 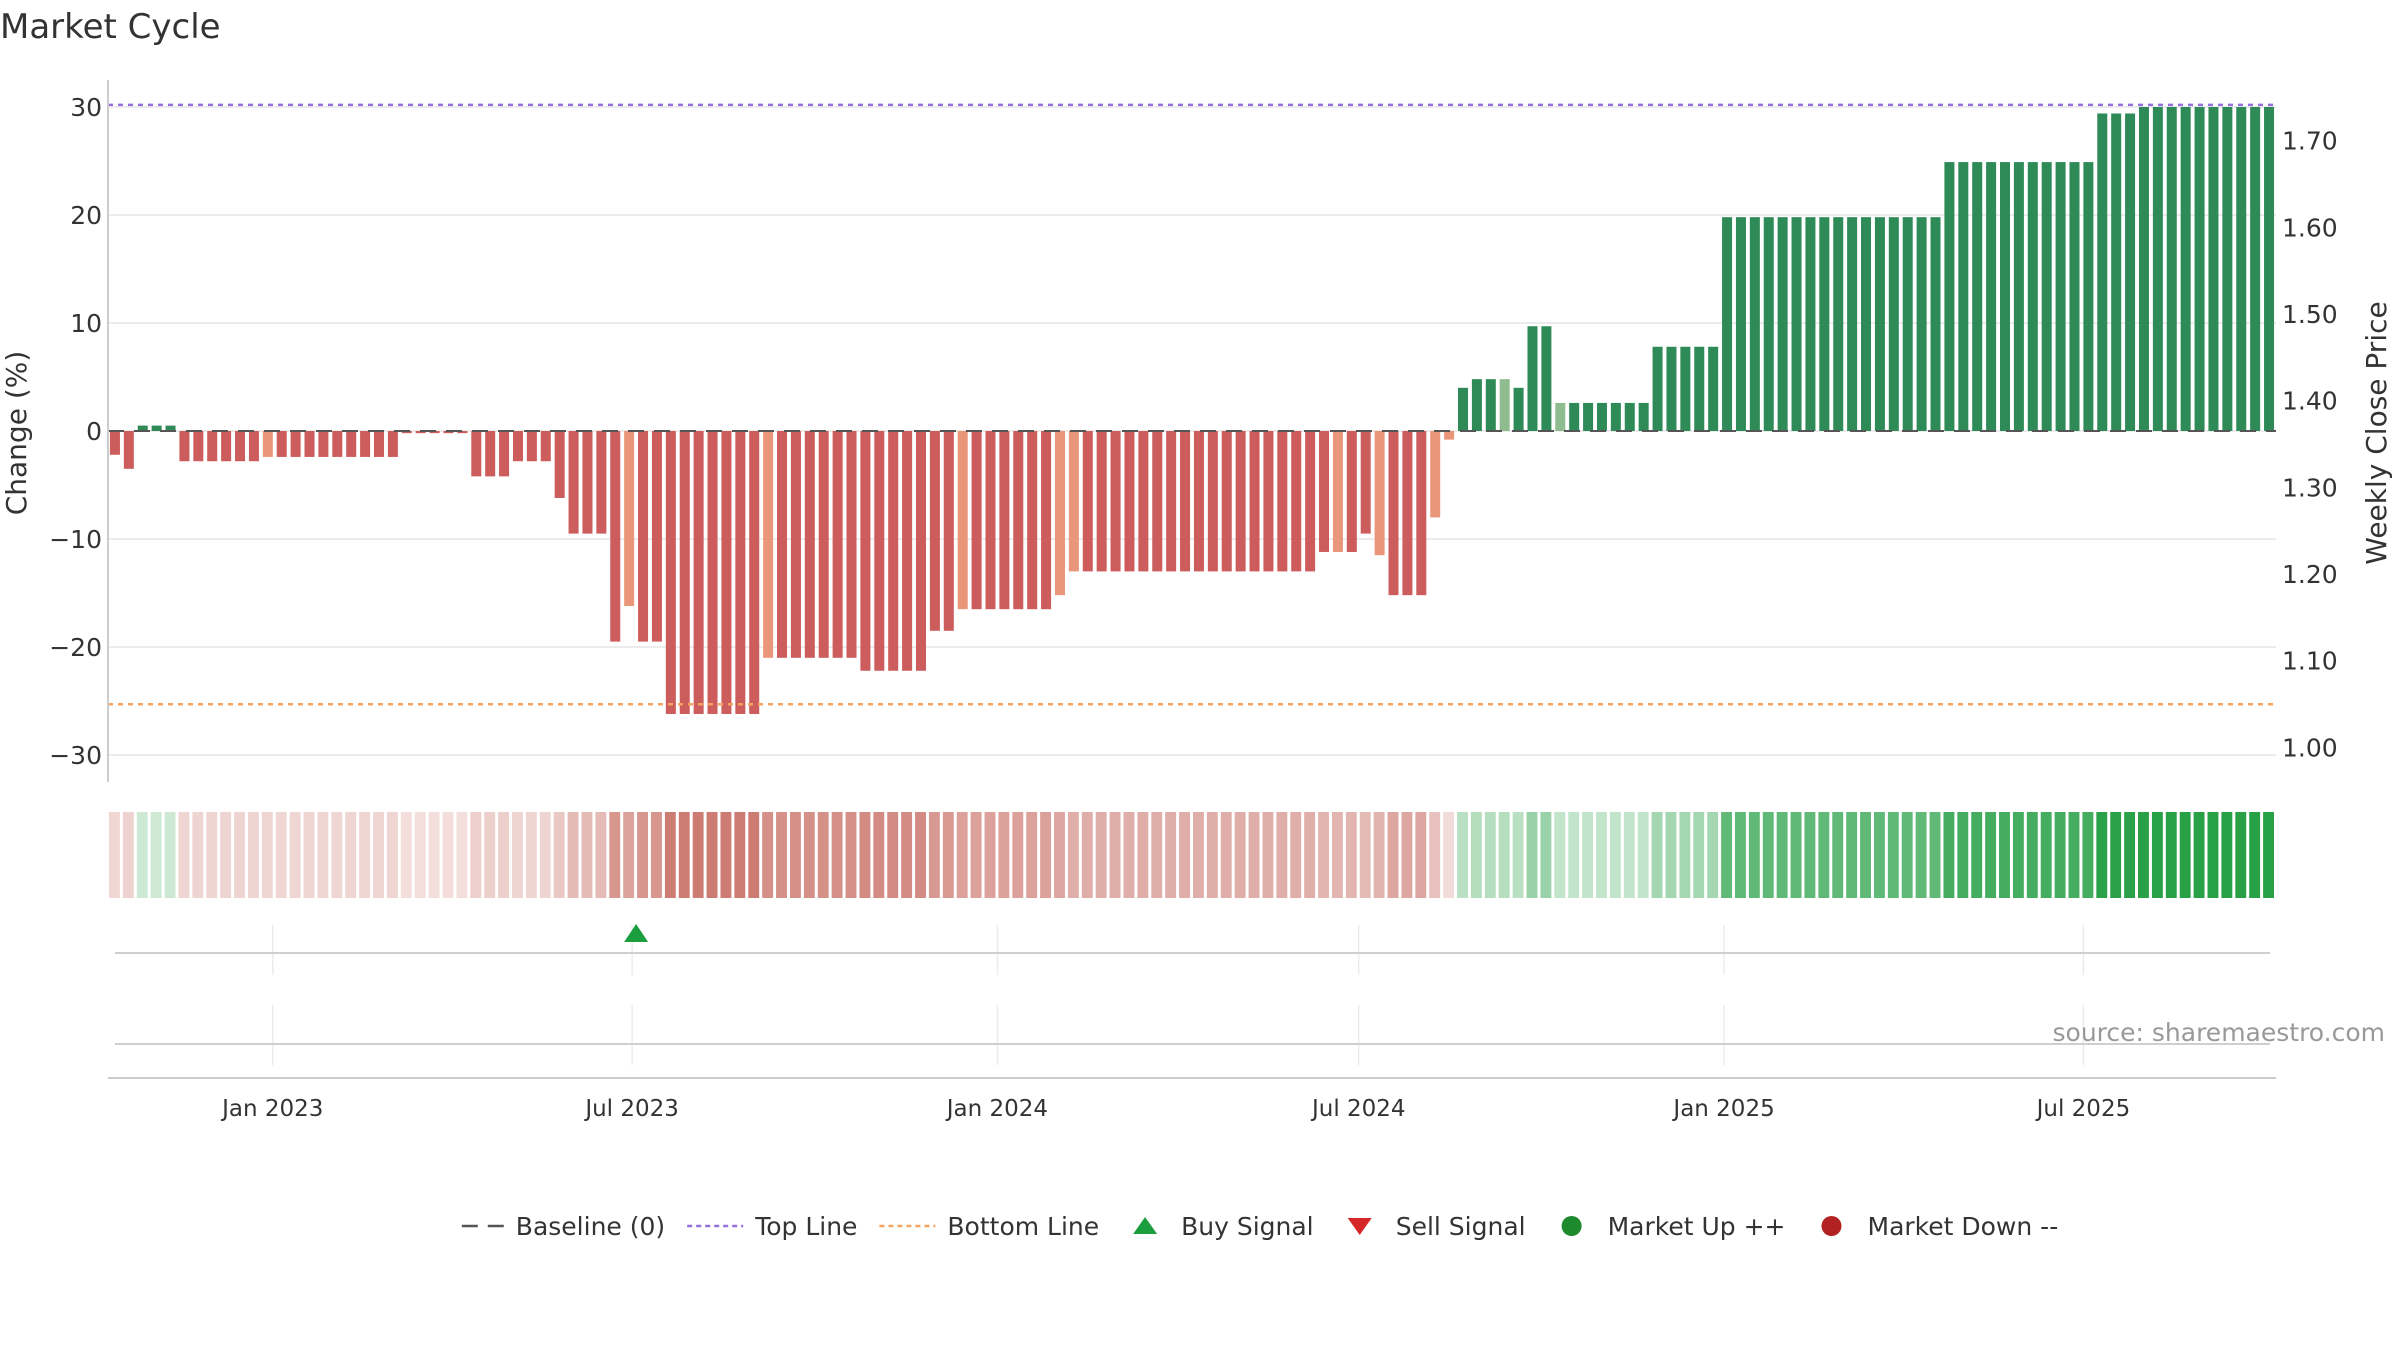 I want to click on legend-item: Buy Signal, so click(x=1223, y=1226).